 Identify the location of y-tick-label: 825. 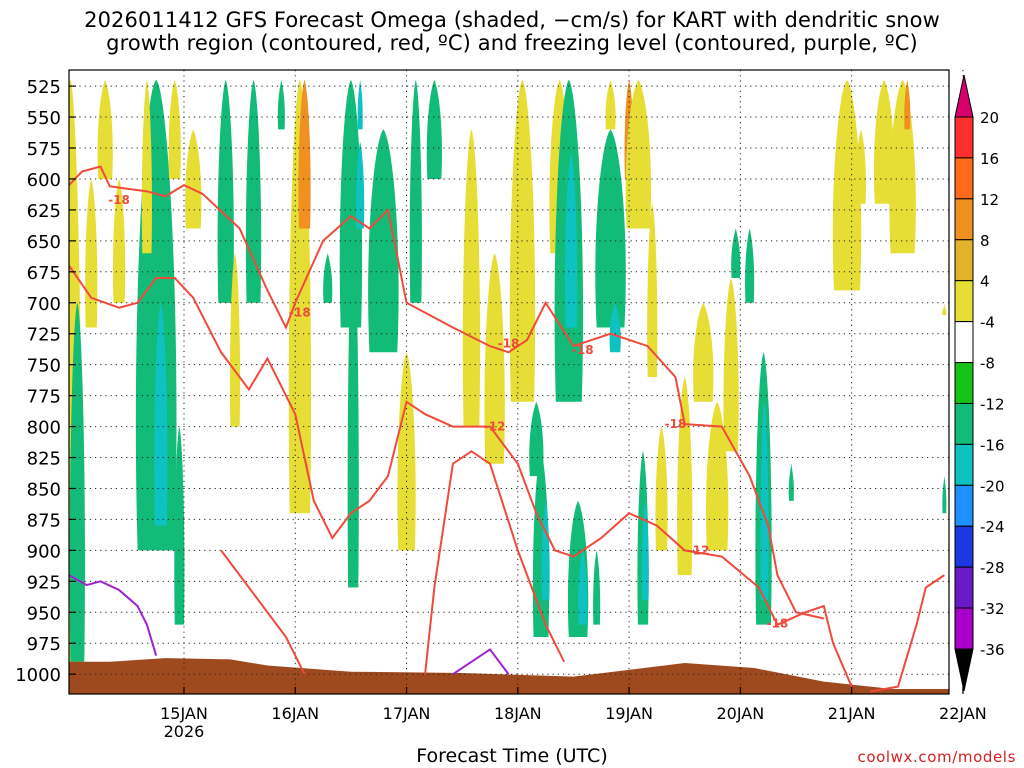
(44, 459).